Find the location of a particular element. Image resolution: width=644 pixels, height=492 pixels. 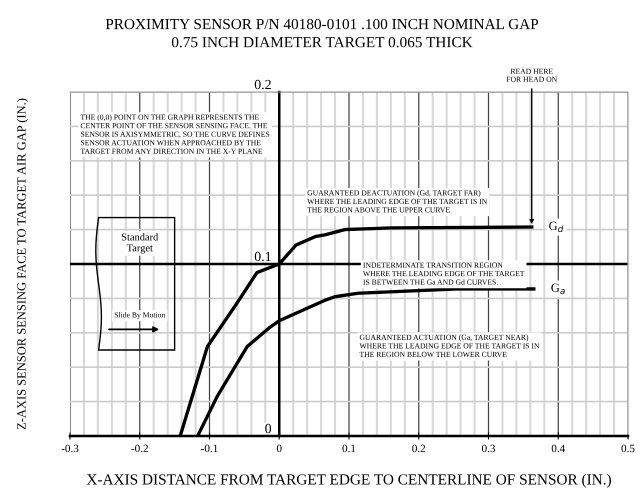

x-tick-label: -0.3 is located at coordinates (70, 448).